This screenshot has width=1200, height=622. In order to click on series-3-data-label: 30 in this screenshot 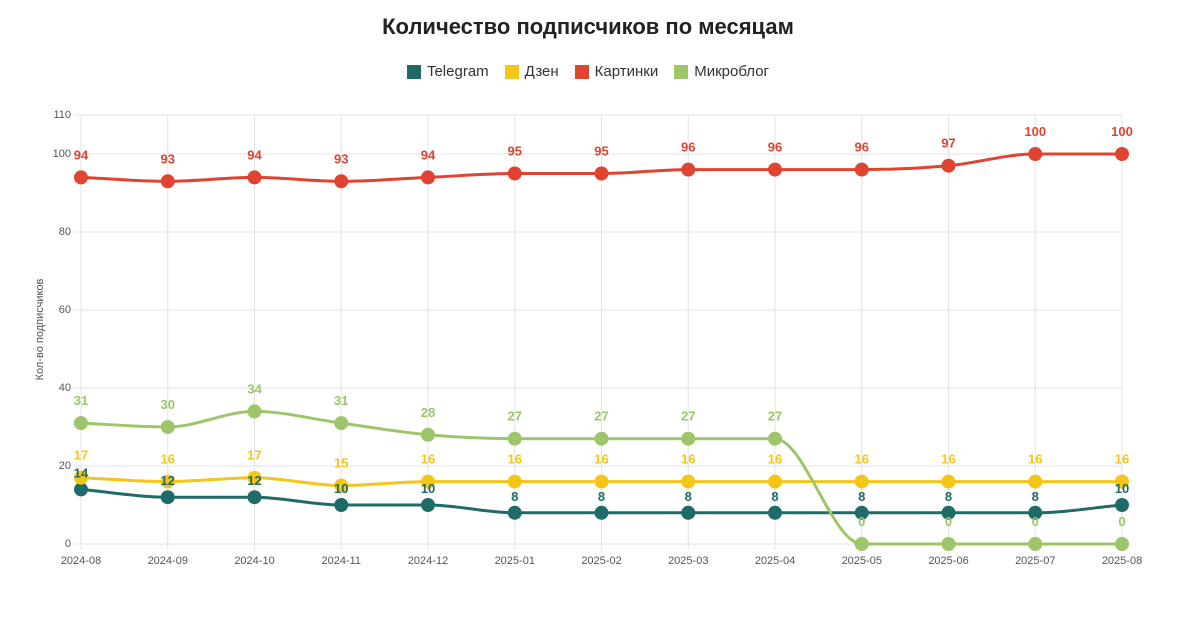, I will do `click(168, 404)`.